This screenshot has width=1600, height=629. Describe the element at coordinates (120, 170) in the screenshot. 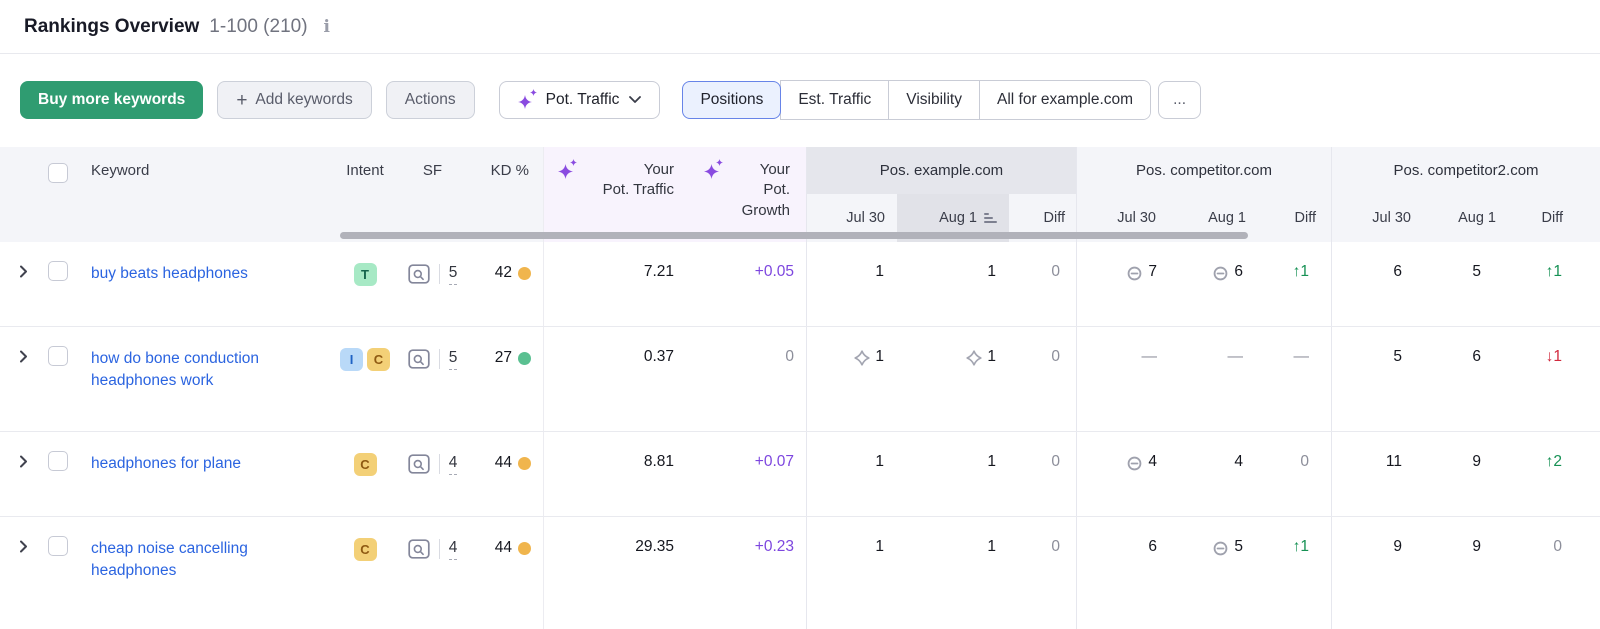

I see `column-header-keyword: Keyword` at that location.